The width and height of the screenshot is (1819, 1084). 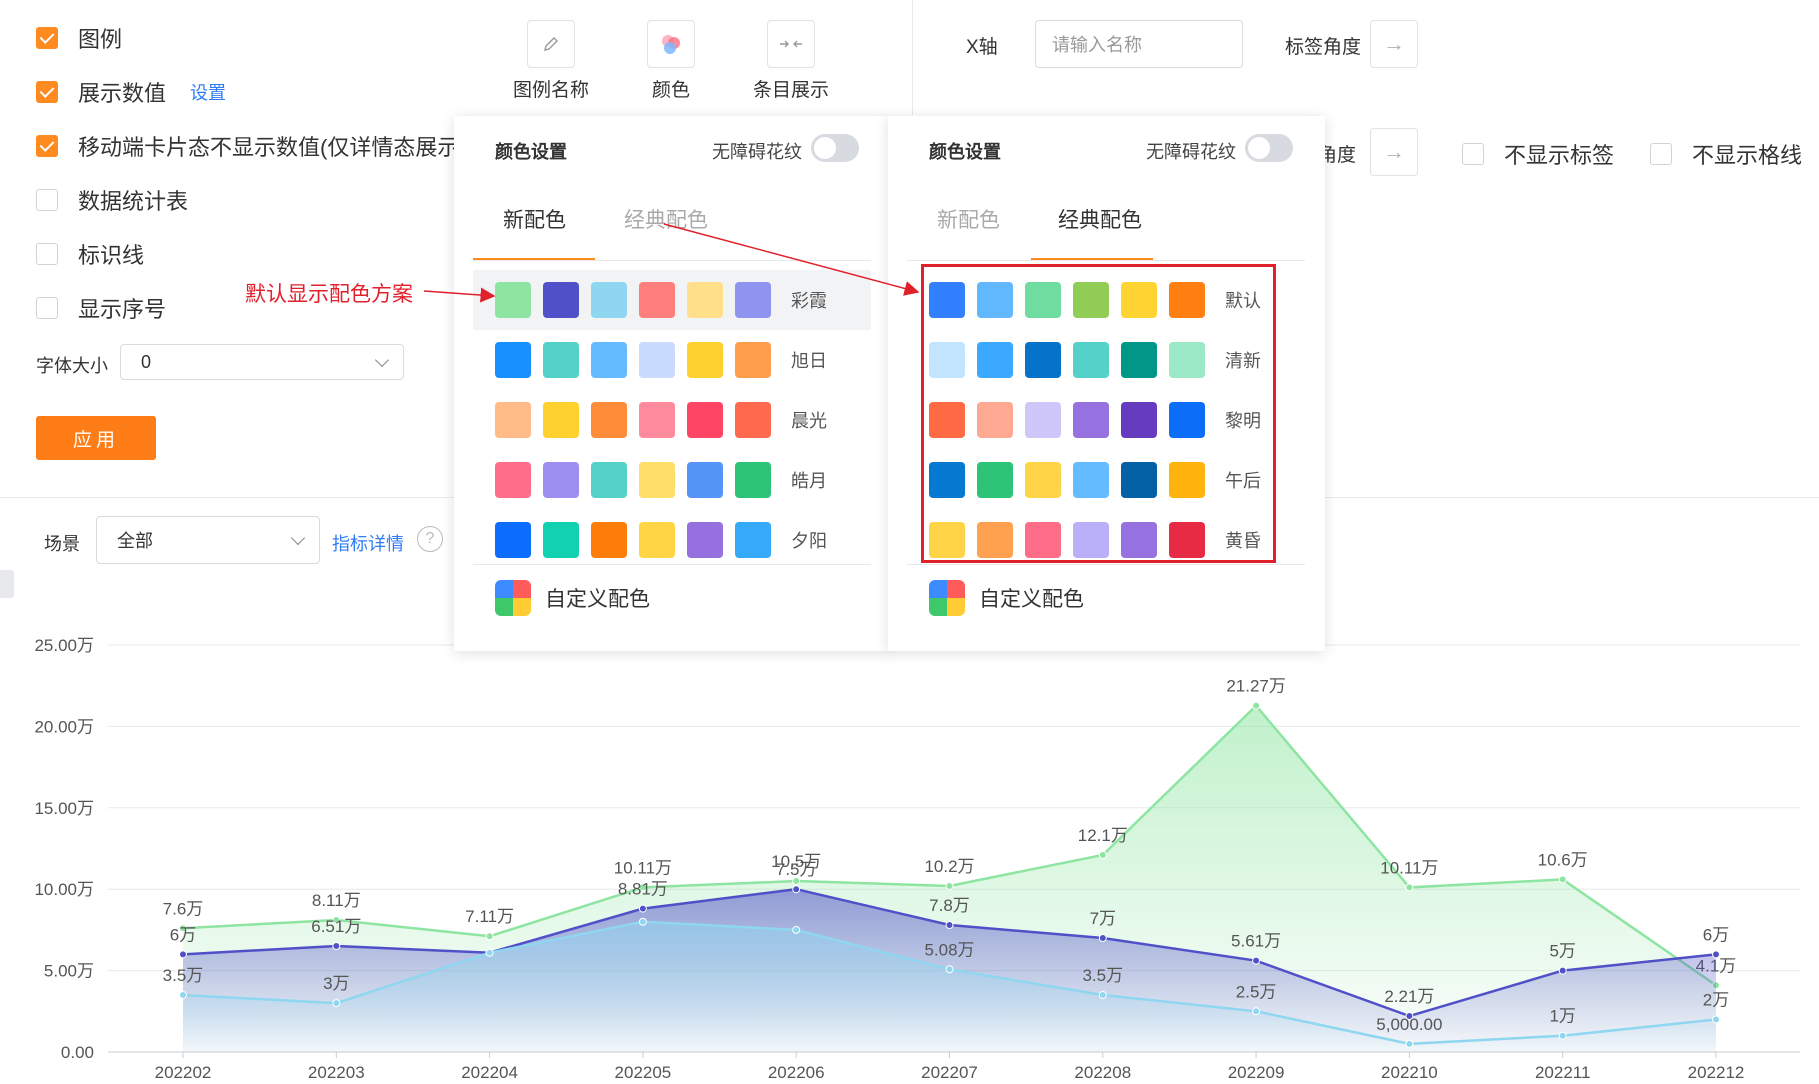 I want to click on show-values-option: 展示数值 设置, so click(x=131, y=92).